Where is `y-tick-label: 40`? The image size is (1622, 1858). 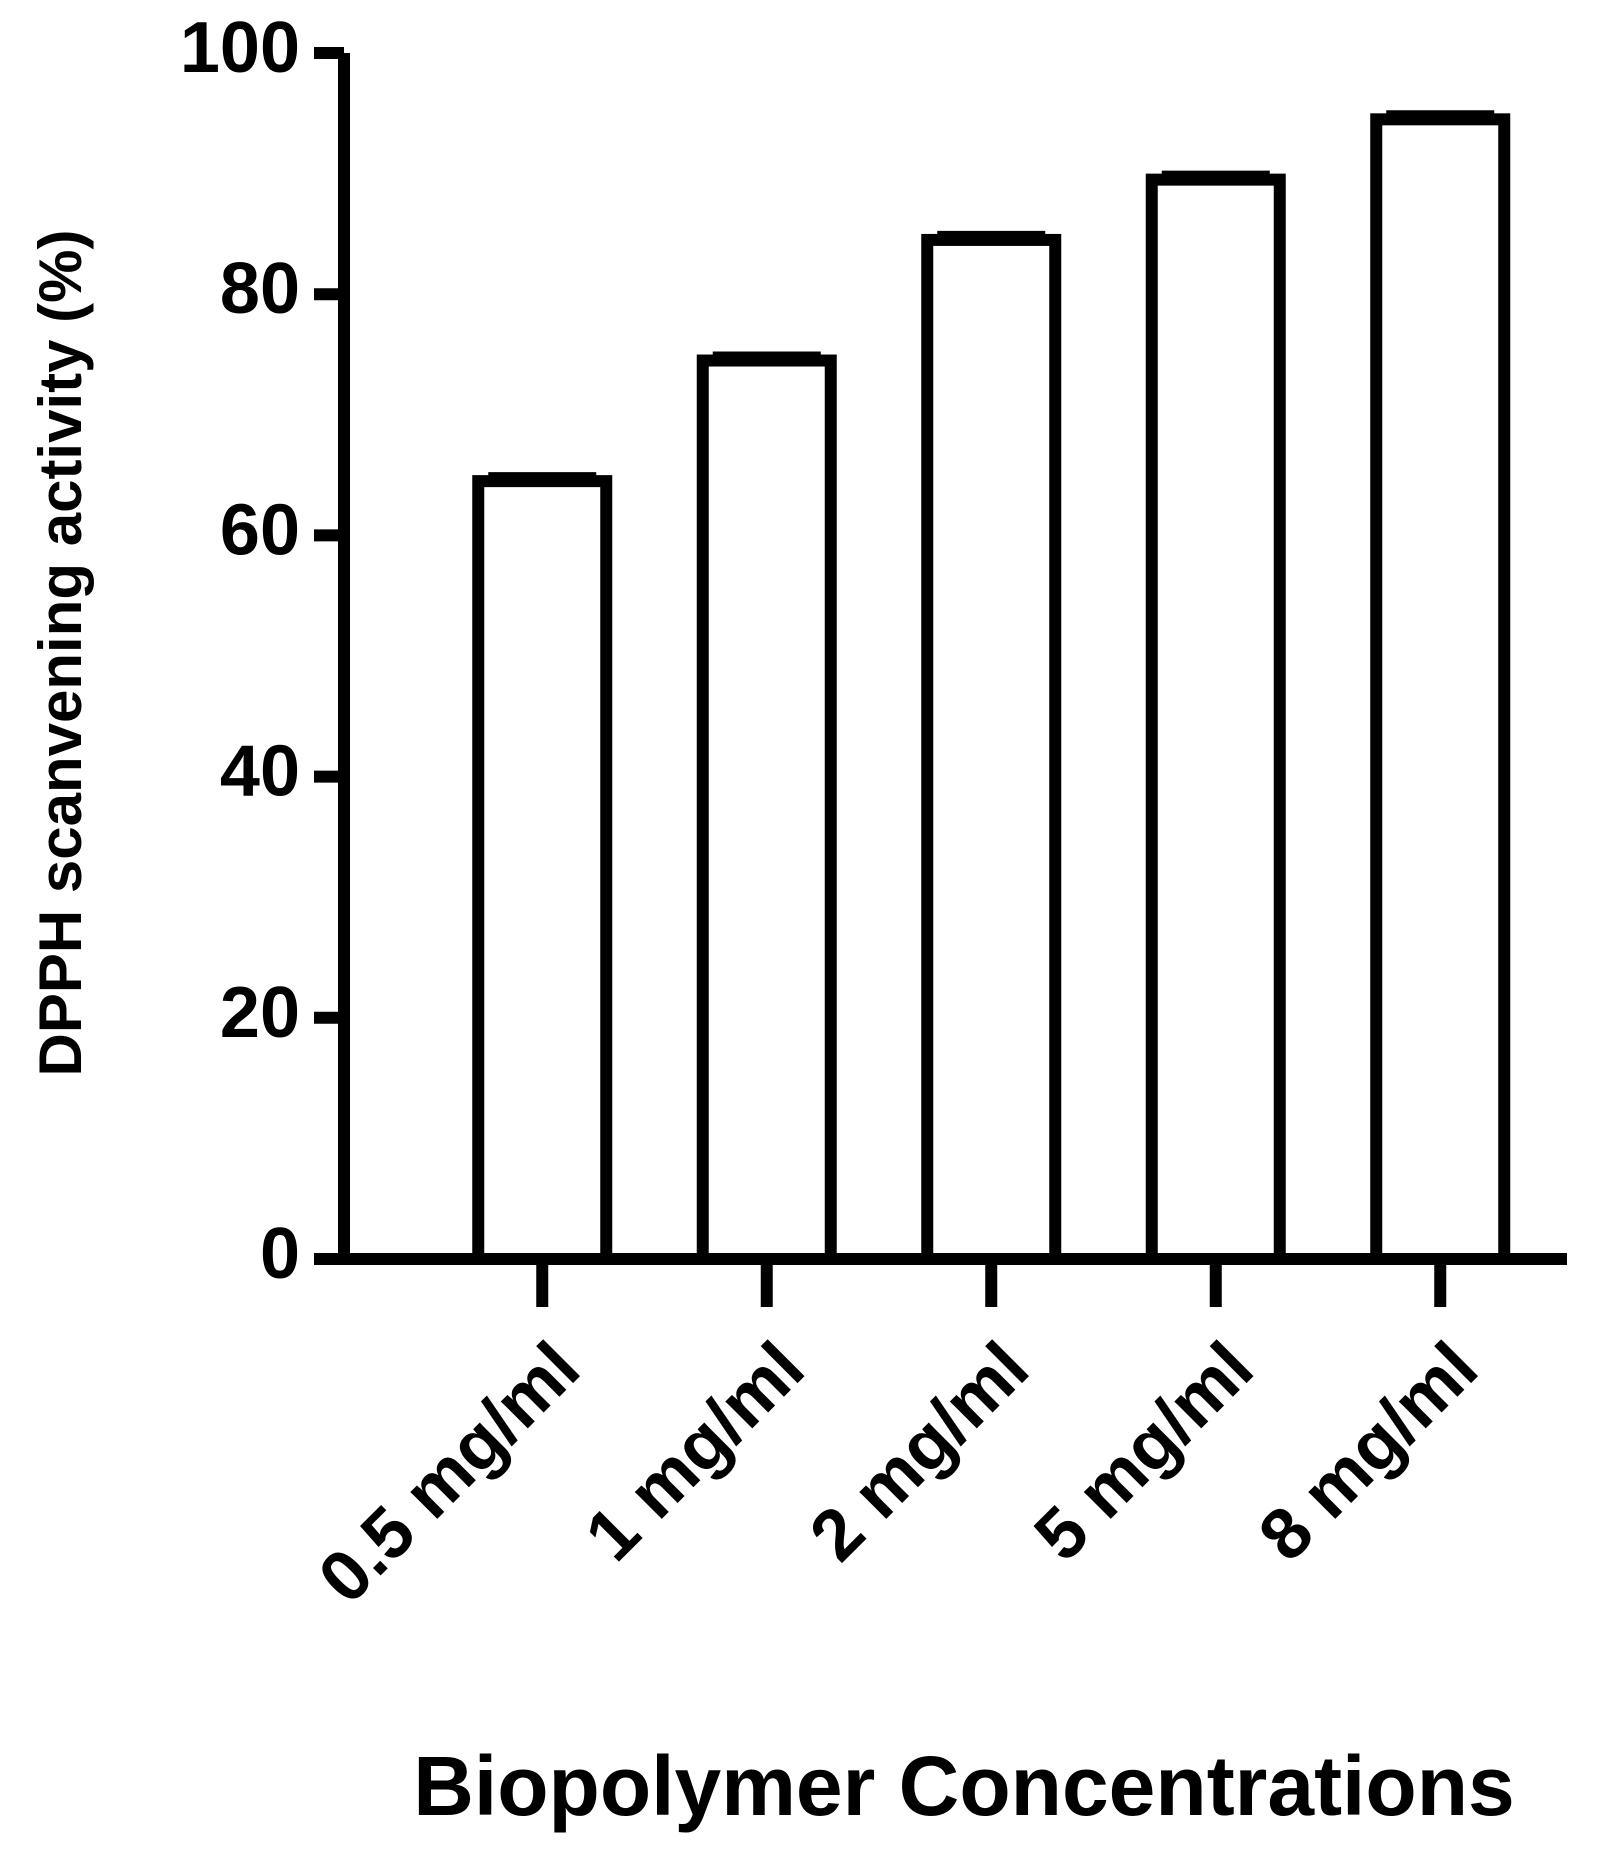
y-tick-label: 40 is located at coordinates (260, 772).